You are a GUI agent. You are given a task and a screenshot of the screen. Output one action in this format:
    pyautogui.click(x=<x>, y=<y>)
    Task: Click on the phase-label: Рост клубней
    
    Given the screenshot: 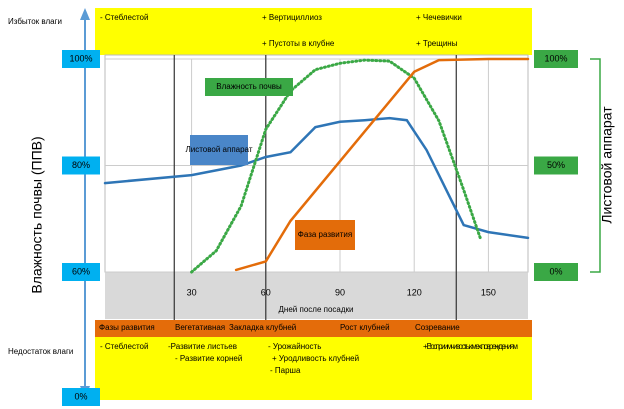 What is the action you would take?
    pyautogui.click(x=365, y=327)
    